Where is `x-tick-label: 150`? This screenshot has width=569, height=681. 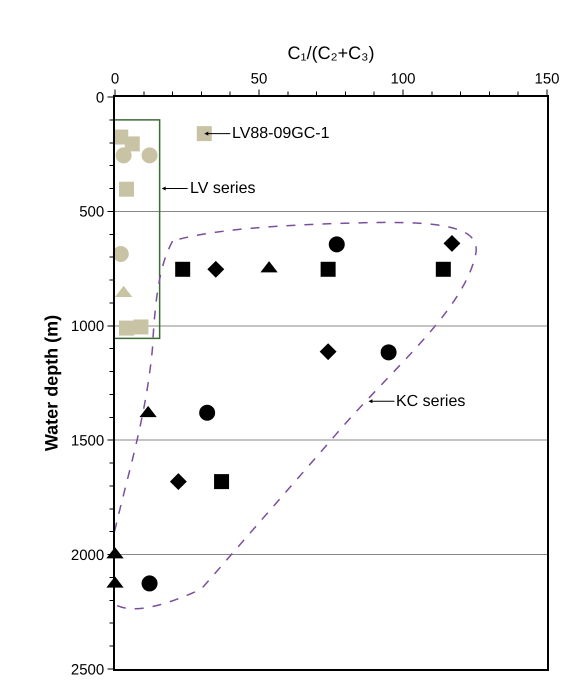
x-tick-label: 150 is located at coordinates (547, 79).